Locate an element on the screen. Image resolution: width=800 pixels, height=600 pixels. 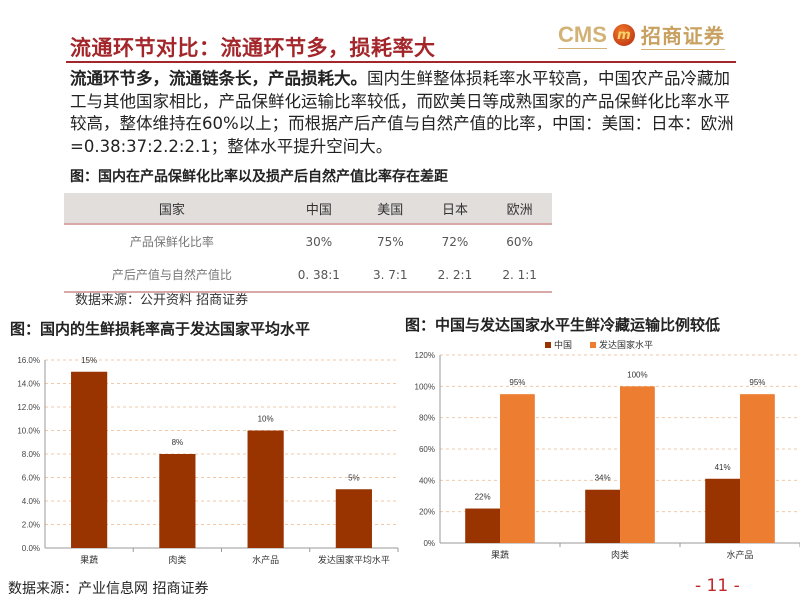
header-cell: 国家 is located at coordinates (172, 209).